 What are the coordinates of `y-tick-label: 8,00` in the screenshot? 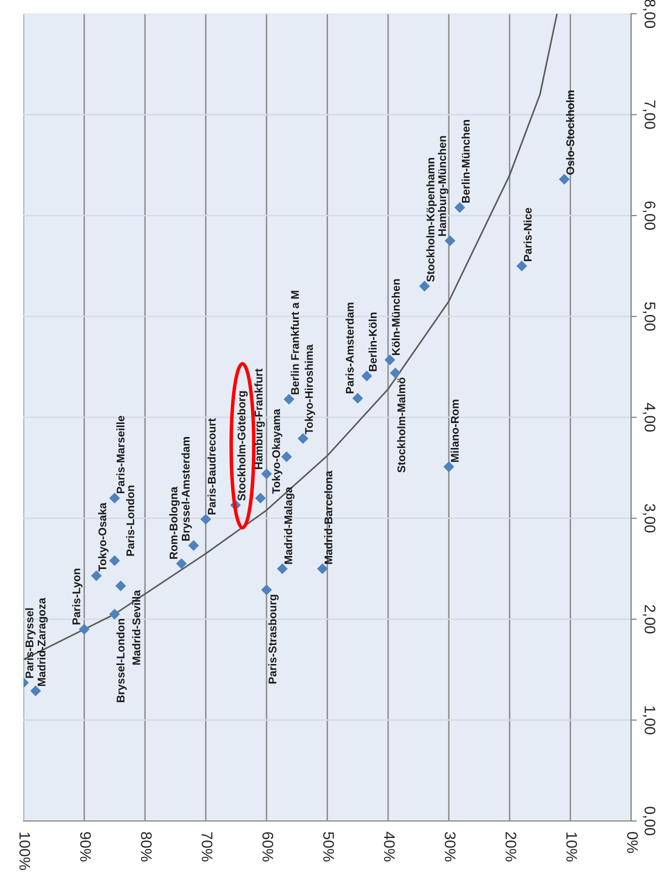 It's located at (649, 14).